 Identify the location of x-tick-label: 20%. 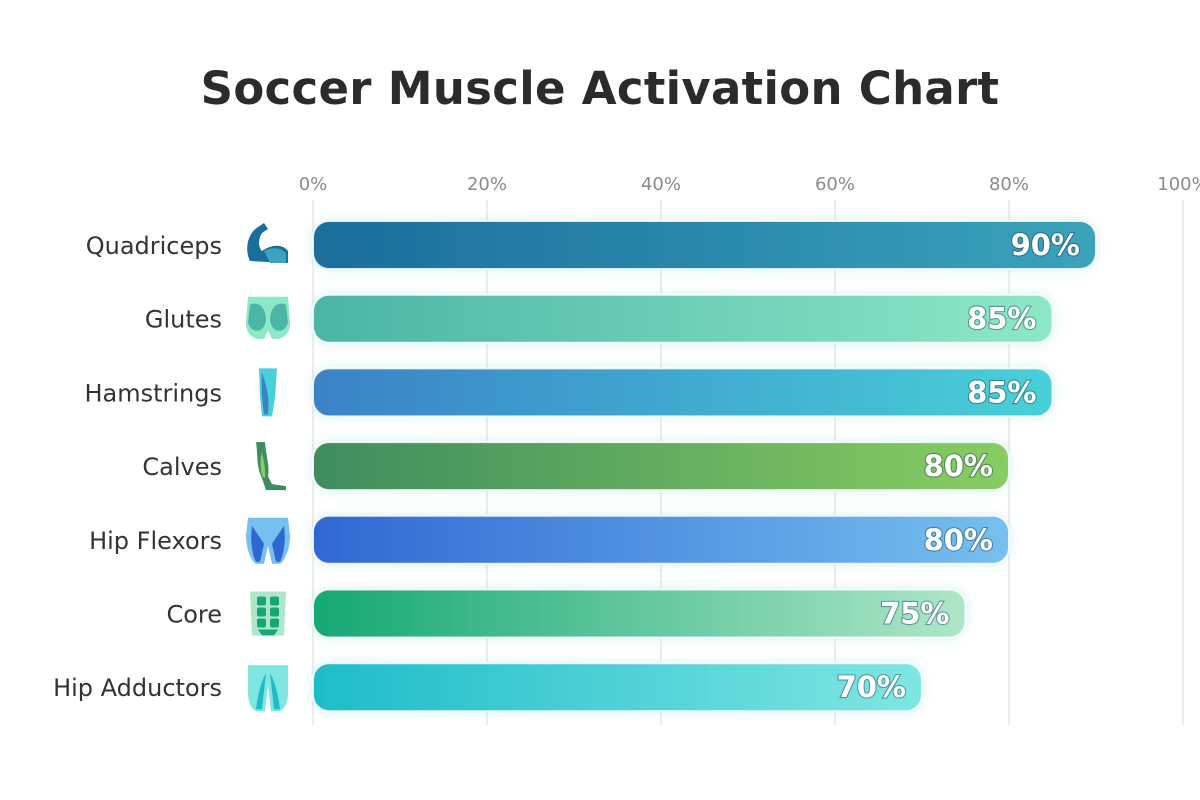
(487, 184).